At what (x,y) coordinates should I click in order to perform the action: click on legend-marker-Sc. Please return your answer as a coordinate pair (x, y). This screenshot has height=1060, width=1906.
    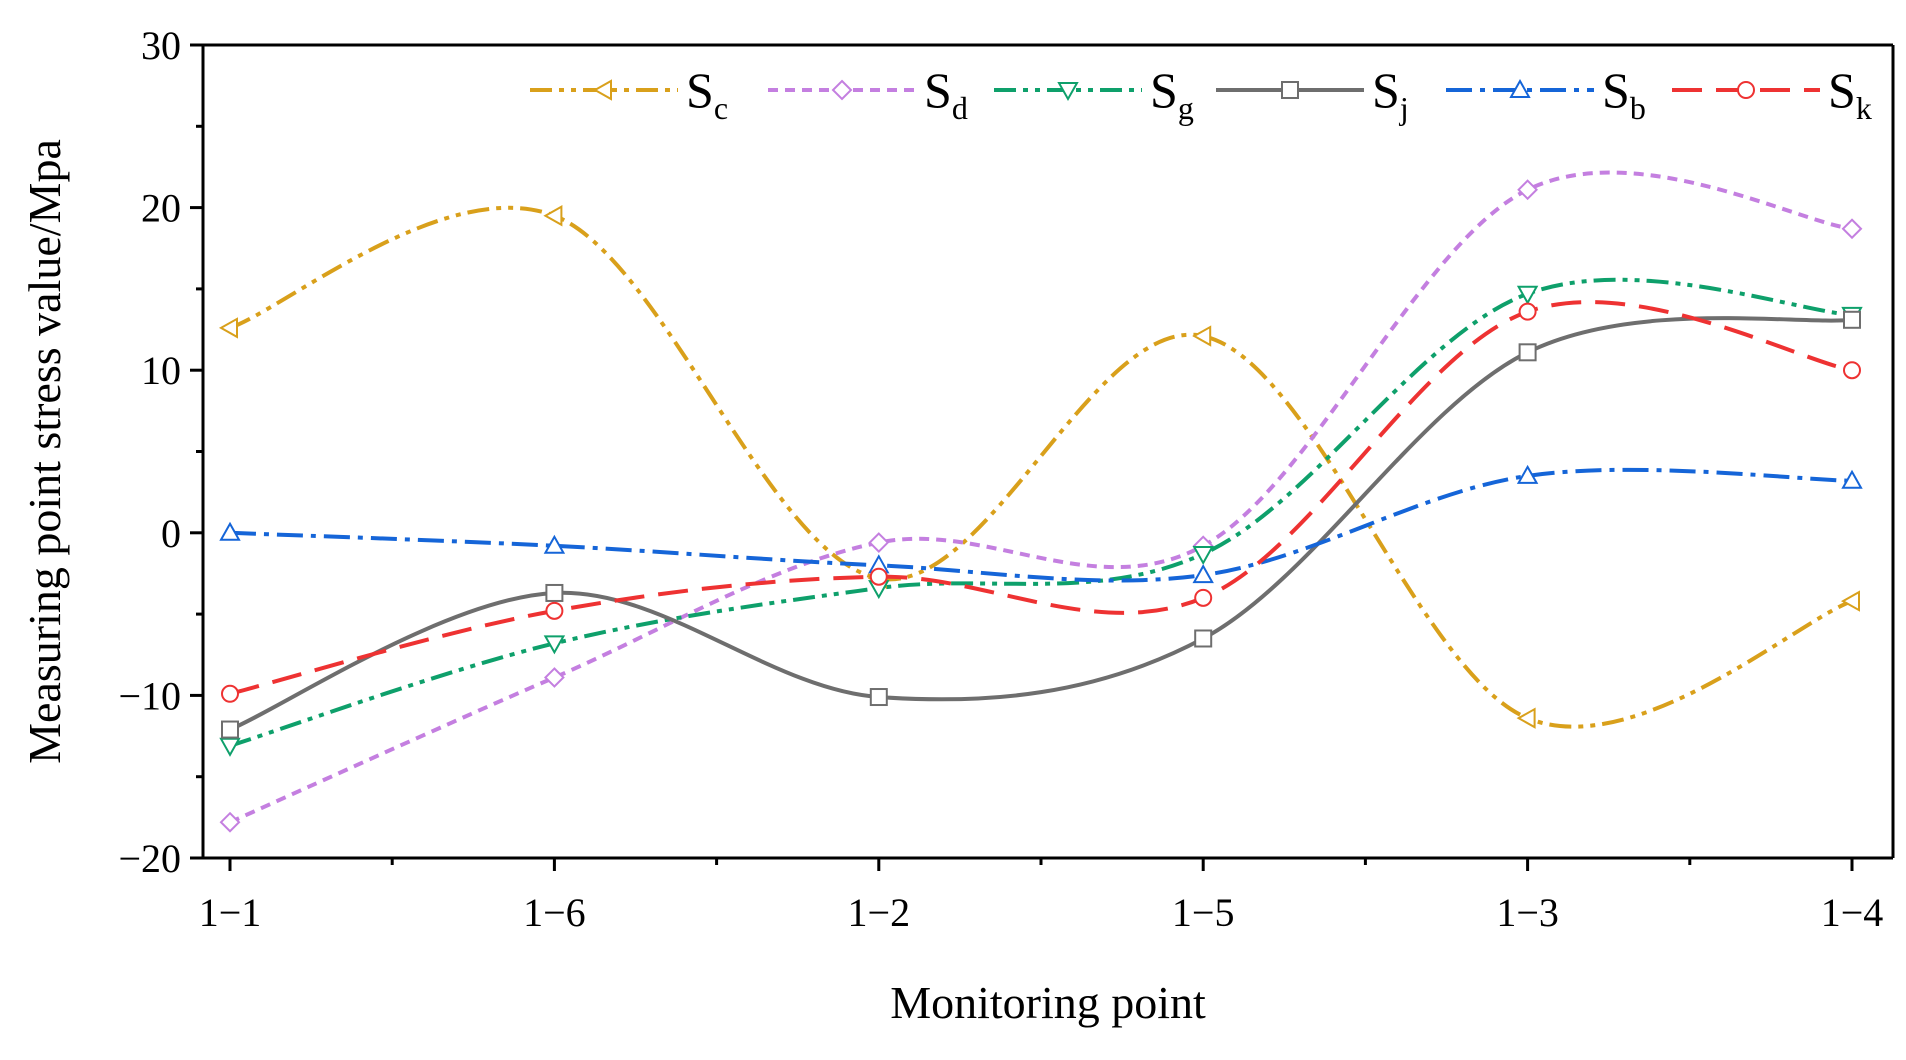
    Looking at the image, I should click on (602, 90).